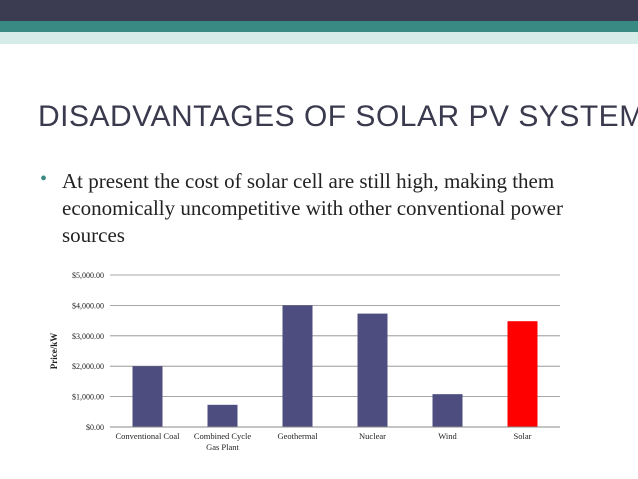 This screenshot has width=638, height=479. Describe the element at coordinates (88, 366) in the screenshot. I see `y-tick-label: $2,000.00` at that location.